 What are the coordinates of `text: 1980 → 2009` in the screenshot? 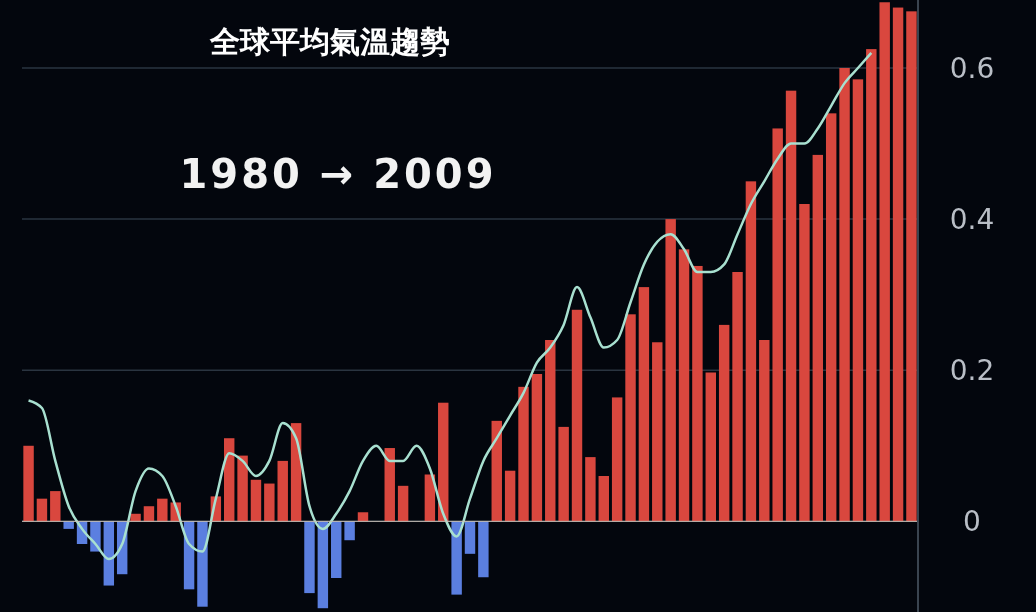 It's located at (338, 174).